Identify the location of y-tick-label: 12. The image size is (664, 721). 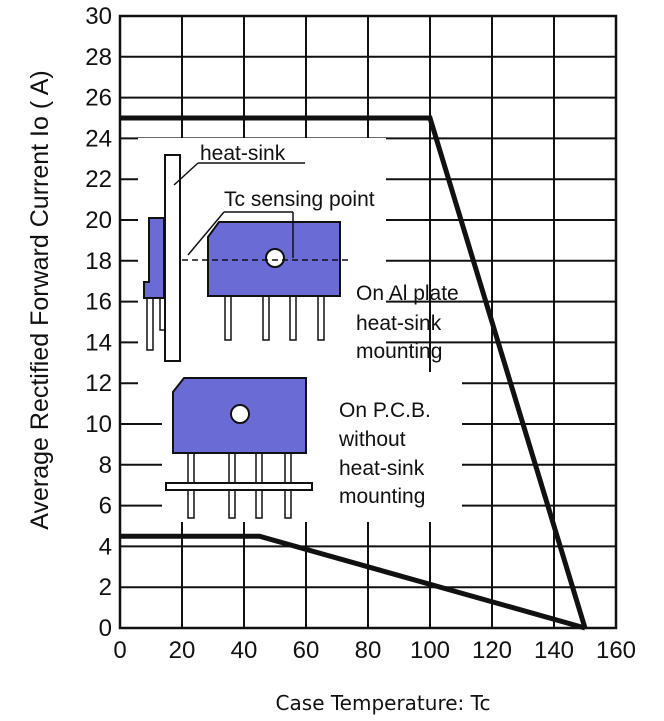
(98, 383).